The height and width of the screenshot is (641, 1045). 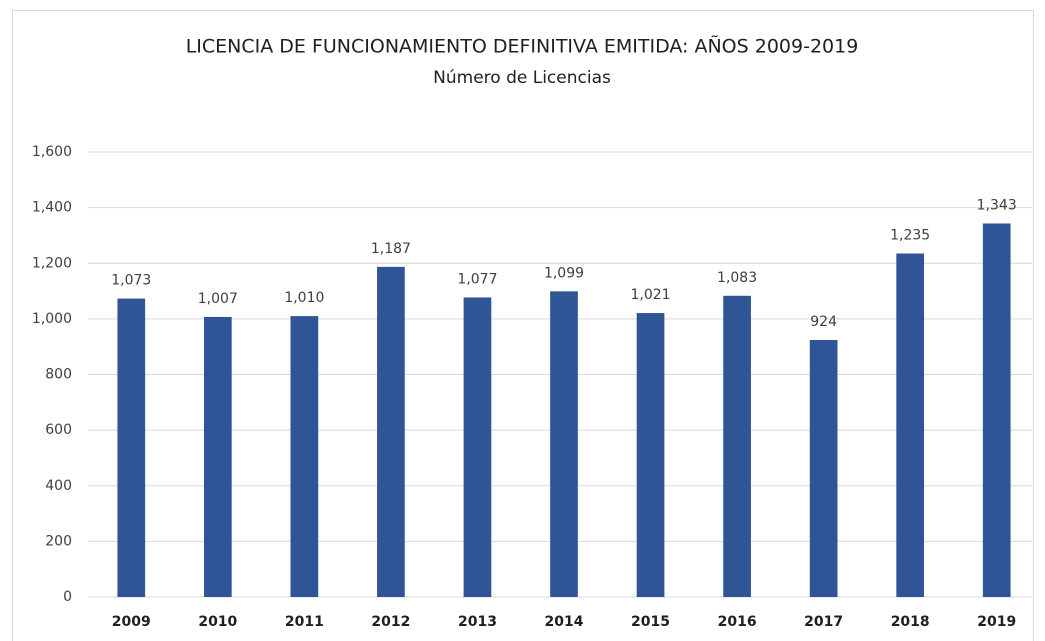 What do you see at coordinates (390, 622) in the screenshot?
I see `x-tick-label: 2012` at bounding box center [390, 622].